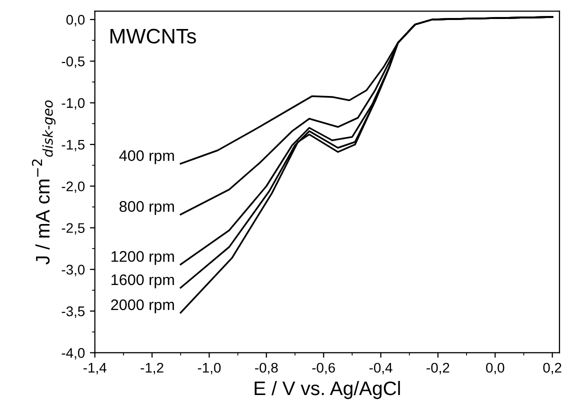  I want to click on y-tick-label: -3,0, so click(73, 270).